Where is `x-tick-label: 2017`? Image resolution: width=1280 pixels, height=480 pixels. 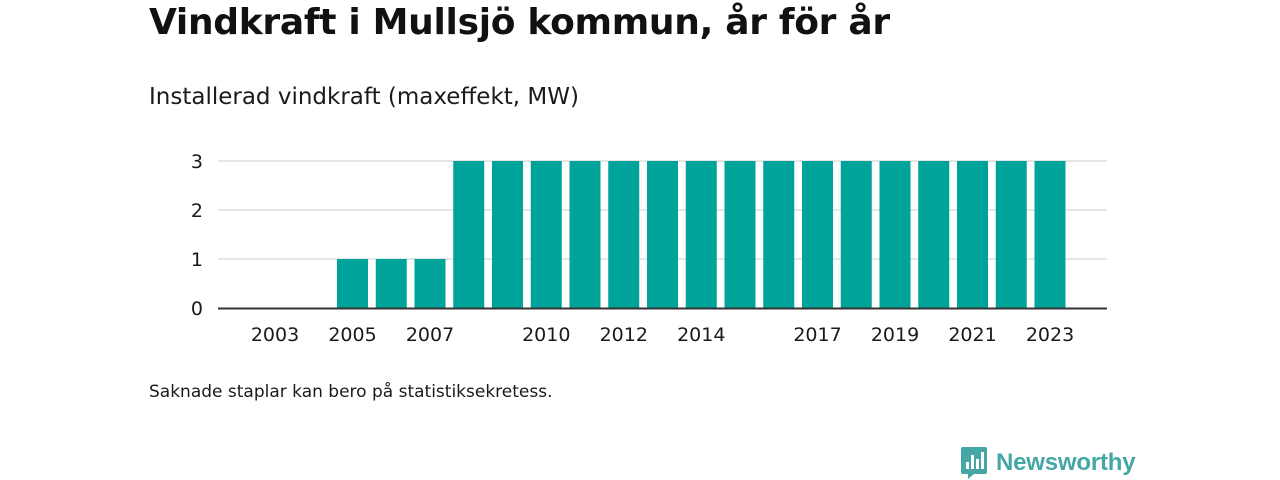
x-tick-label: 2017 is located at coordinates (817, 335).